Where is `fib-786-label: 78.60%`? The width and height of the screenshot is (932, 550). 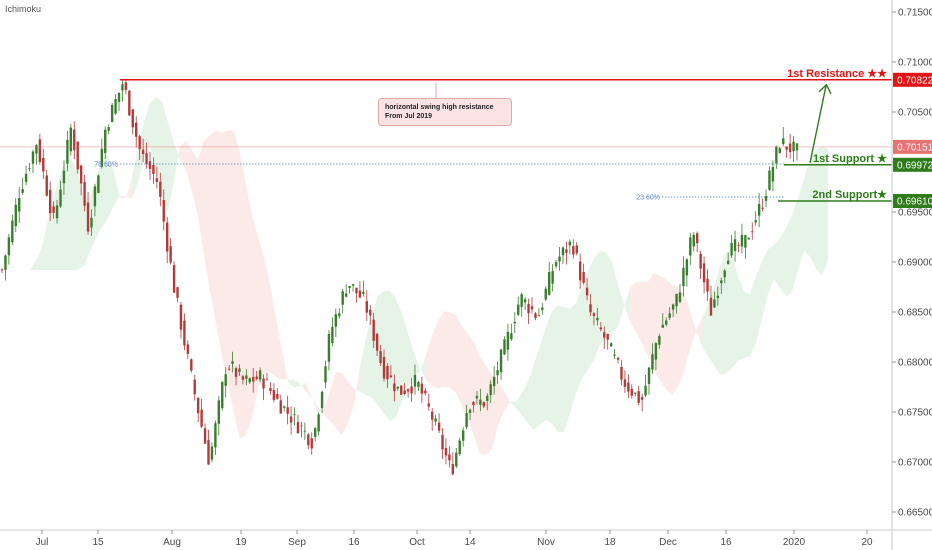 fib-786-label: 78.60% is located at coordinates (106, 165).